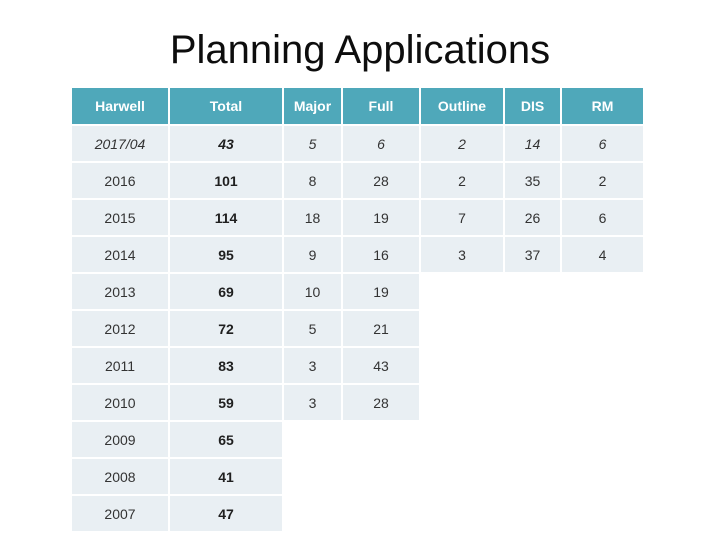 The width and height of the screenshot is (720, 540). Describe the element at coordinates (226, 180) in the screenshot. I see `value-cell: 101` at that location.